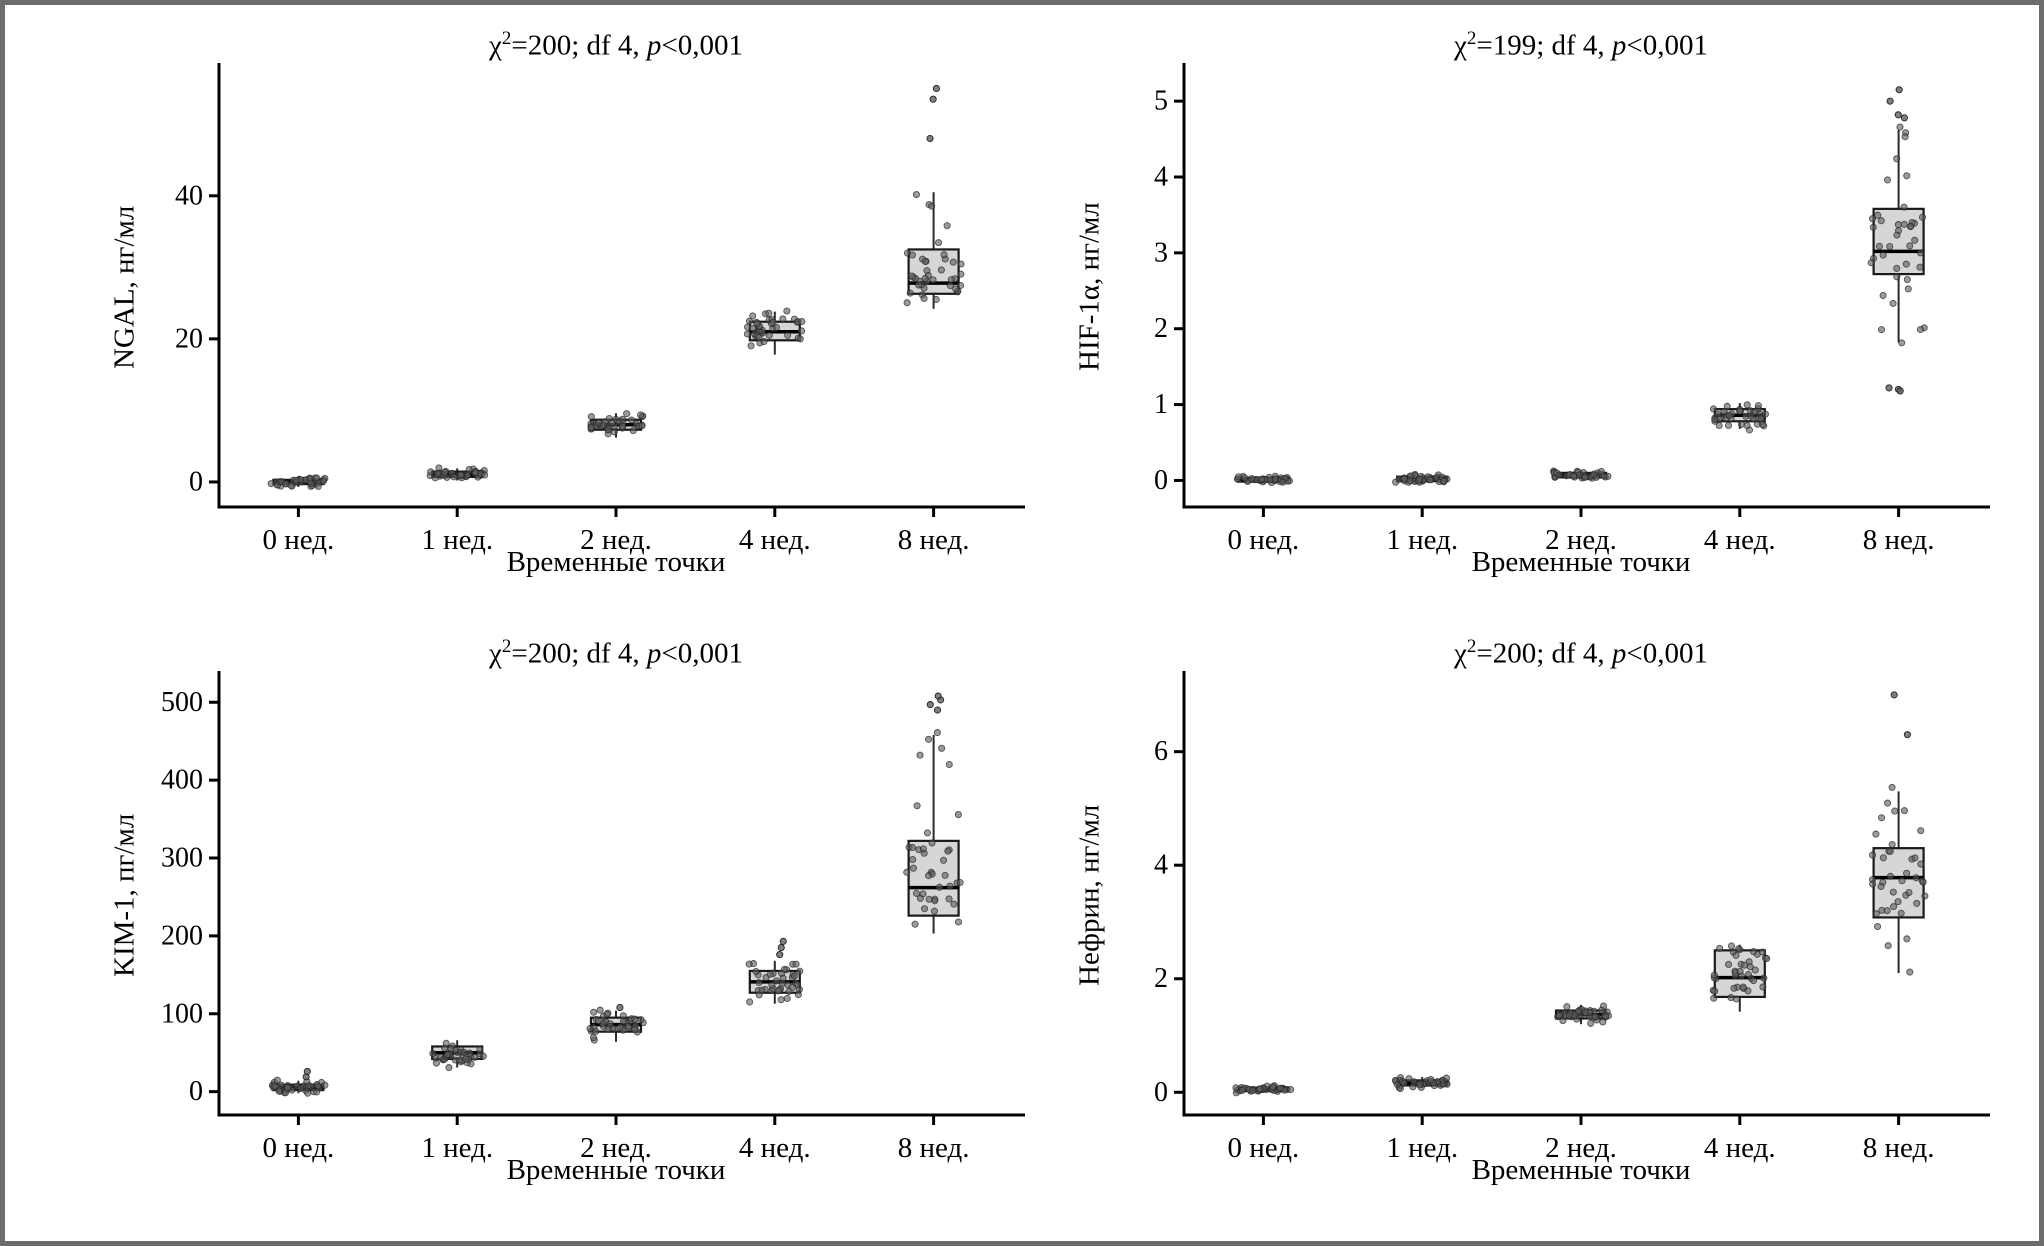  I want to click on chi-superscript: 2, so click(506, 38).